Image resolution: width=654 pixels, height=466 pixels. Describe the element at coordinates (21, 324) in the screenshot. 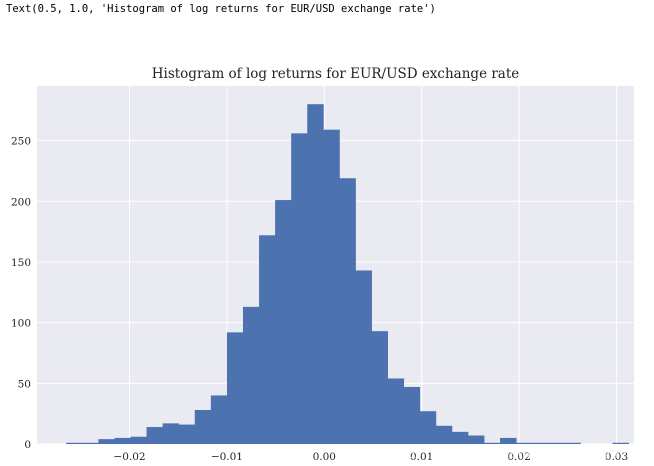

I see `y-tick-label: 100` at that location.